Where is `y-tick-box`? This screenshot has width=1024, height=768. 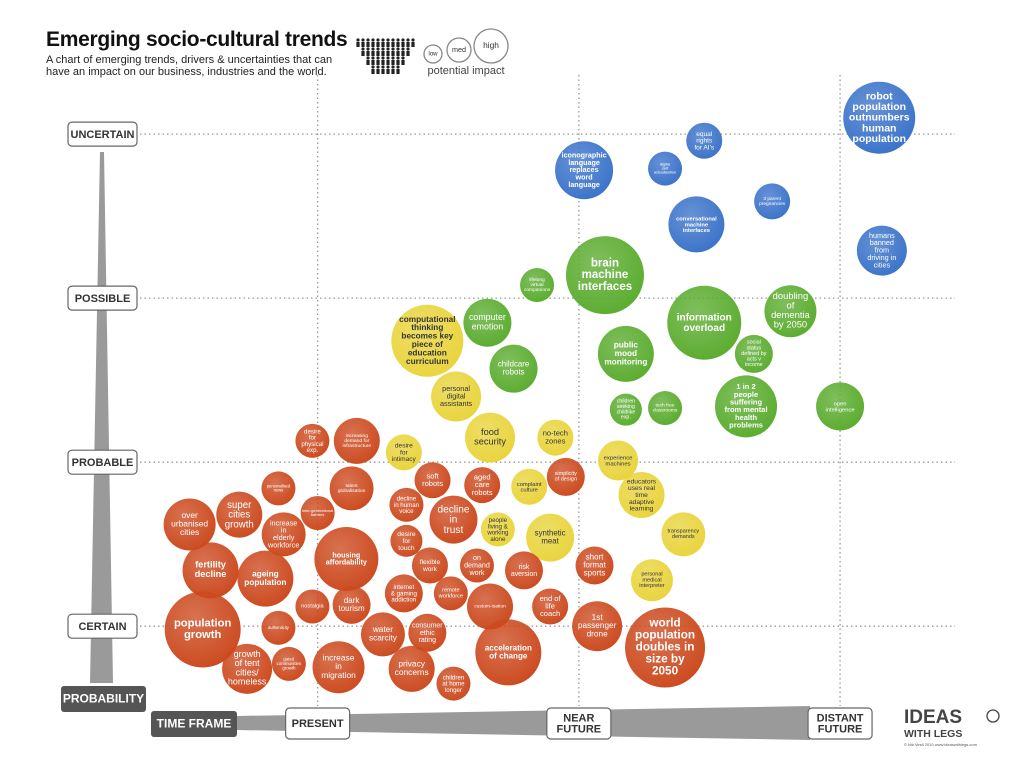 y-tick-box is located at coordinates (102, 134).